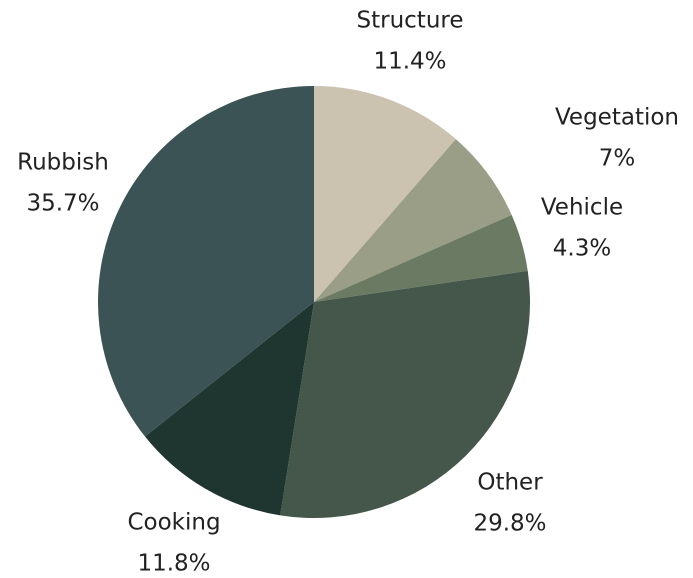  Describe the element at coordinates (617, 118) in the screenshot. I see `slice-label: Vegetation` at that location.